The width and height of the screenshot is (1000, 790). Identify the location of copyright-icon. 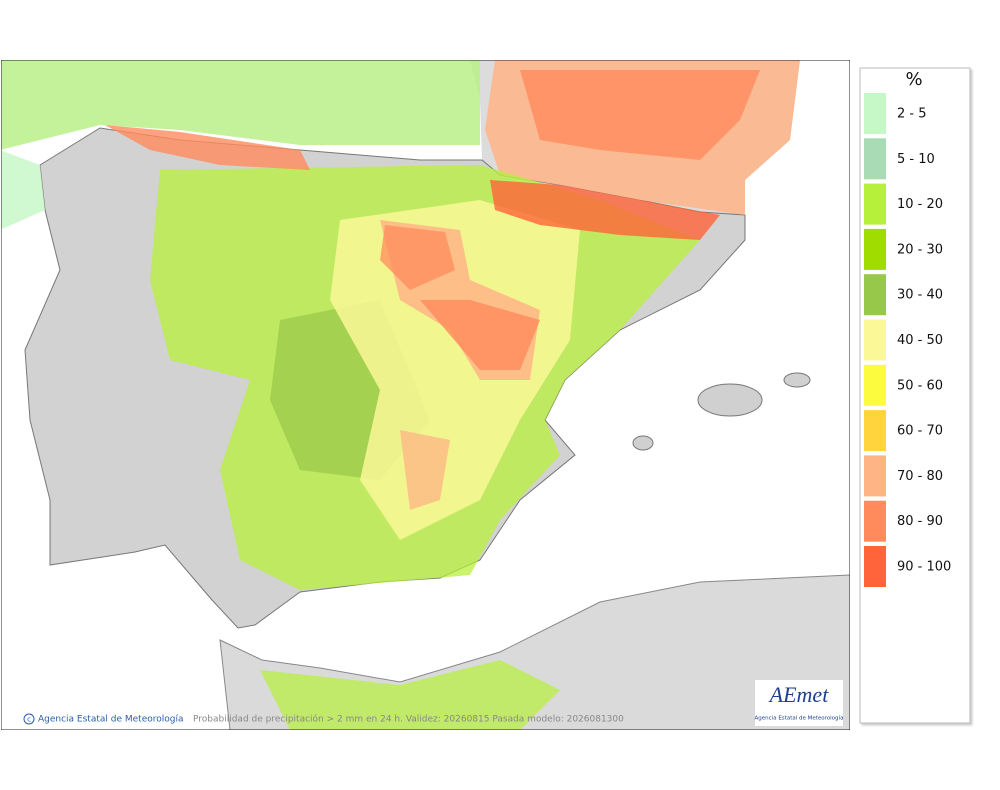
(29, 719).